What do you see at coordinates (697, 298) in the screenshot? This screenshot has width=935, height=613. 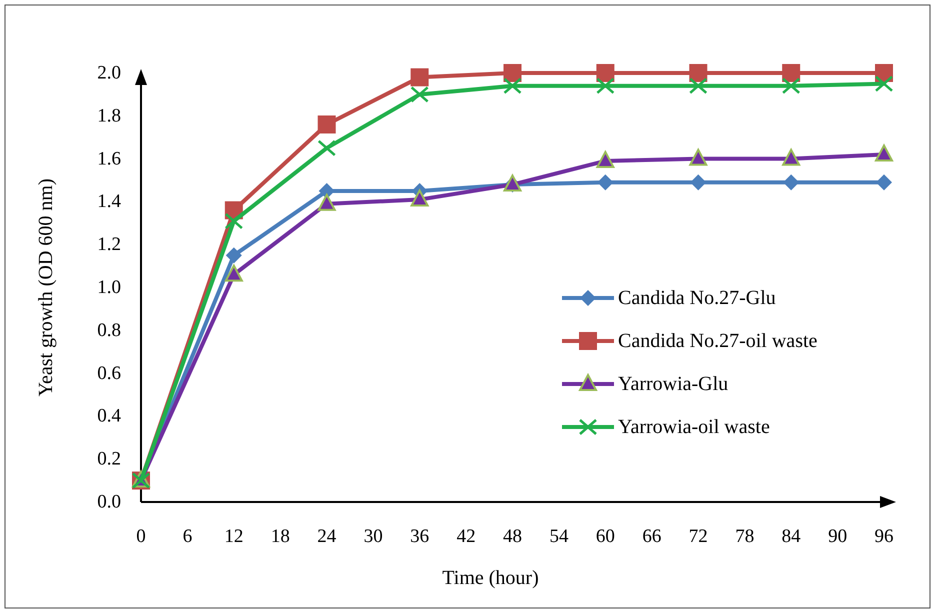 I see `legend-label: Candida No.27-Glu` at bounding box center [697, 298].